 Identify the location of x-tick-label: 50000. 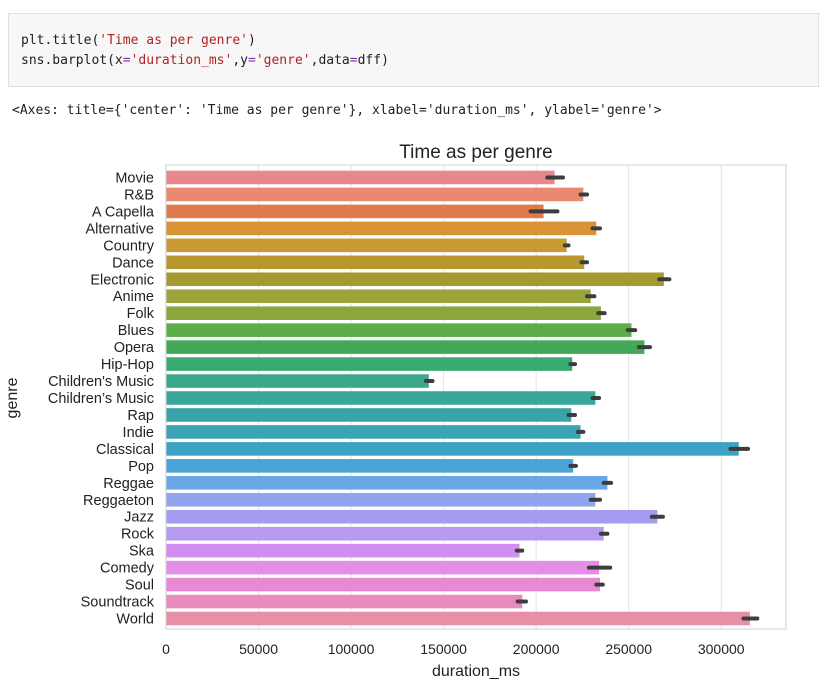
(258, 649).